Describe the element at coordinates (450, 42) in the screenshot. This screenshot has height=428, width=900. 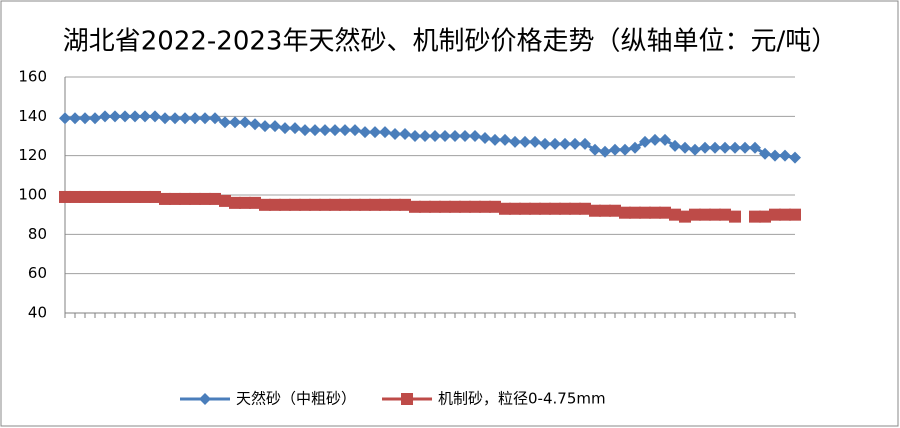
I see `chart-title: 湖北省2022-2023年天然砂、机制砂价格走势（纵轴单位：元/吨）` at that location.